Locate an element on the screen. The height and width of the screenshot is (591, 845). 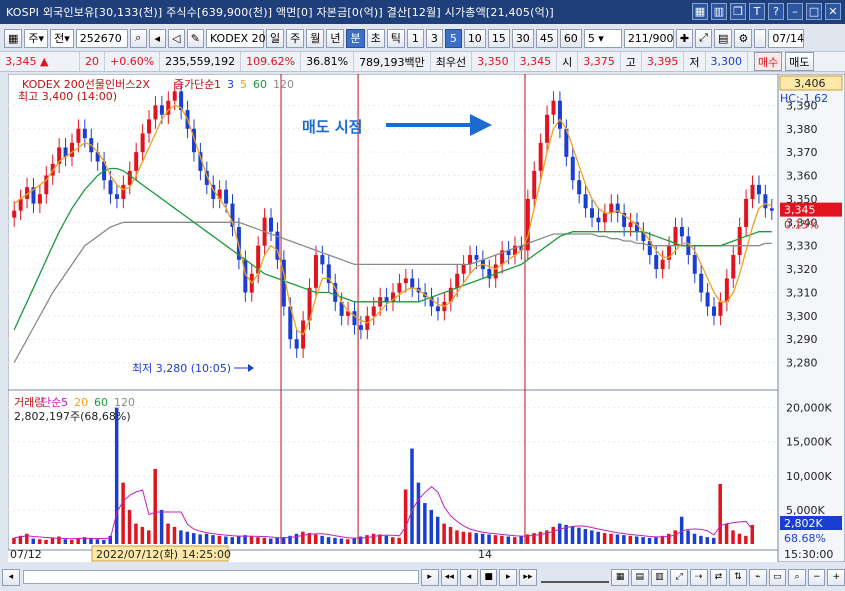
layout-icon: ▦ is located at coordinates (620, 577).